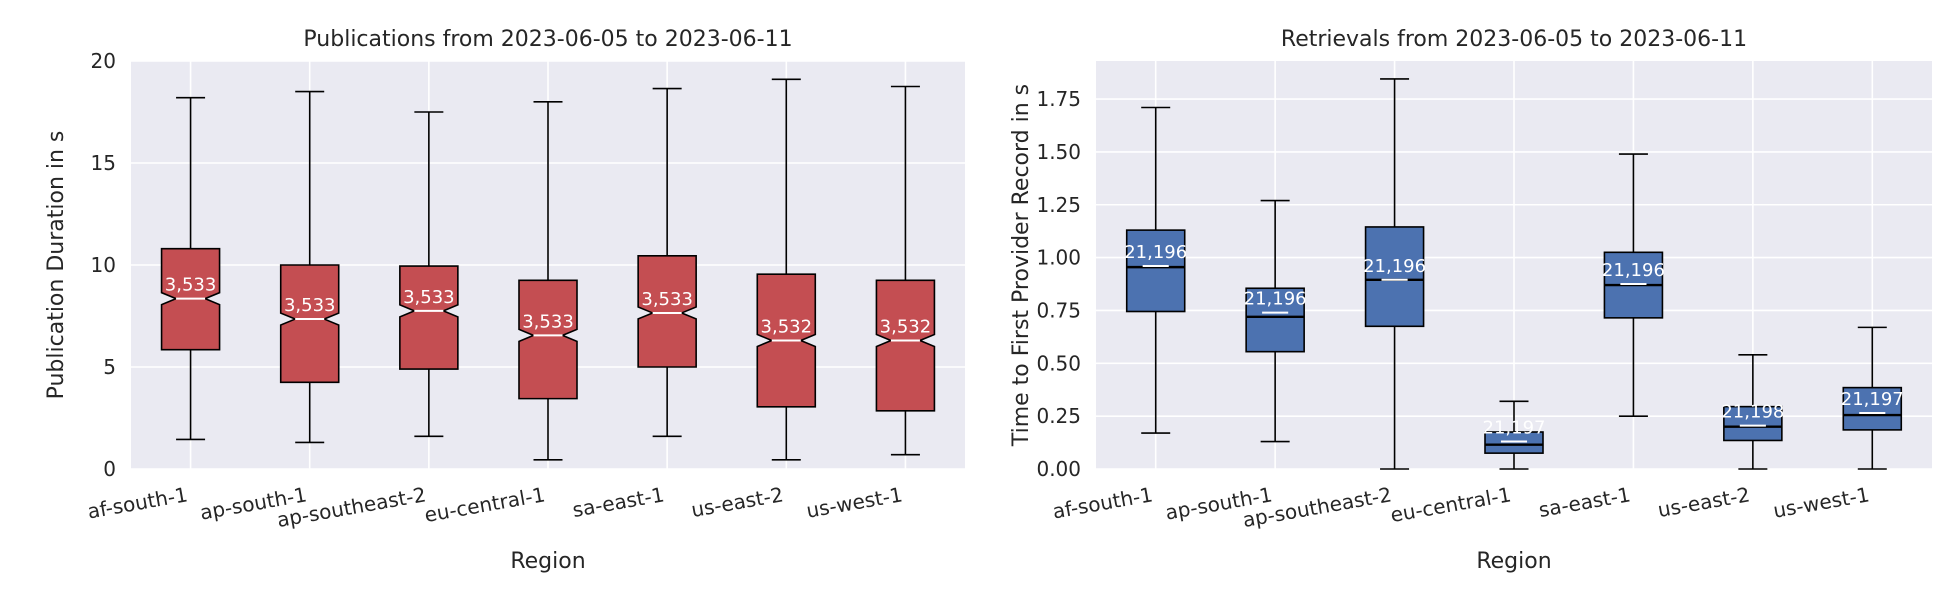  I want to click on y-tick-label: 0.75, so click(1058, 310).